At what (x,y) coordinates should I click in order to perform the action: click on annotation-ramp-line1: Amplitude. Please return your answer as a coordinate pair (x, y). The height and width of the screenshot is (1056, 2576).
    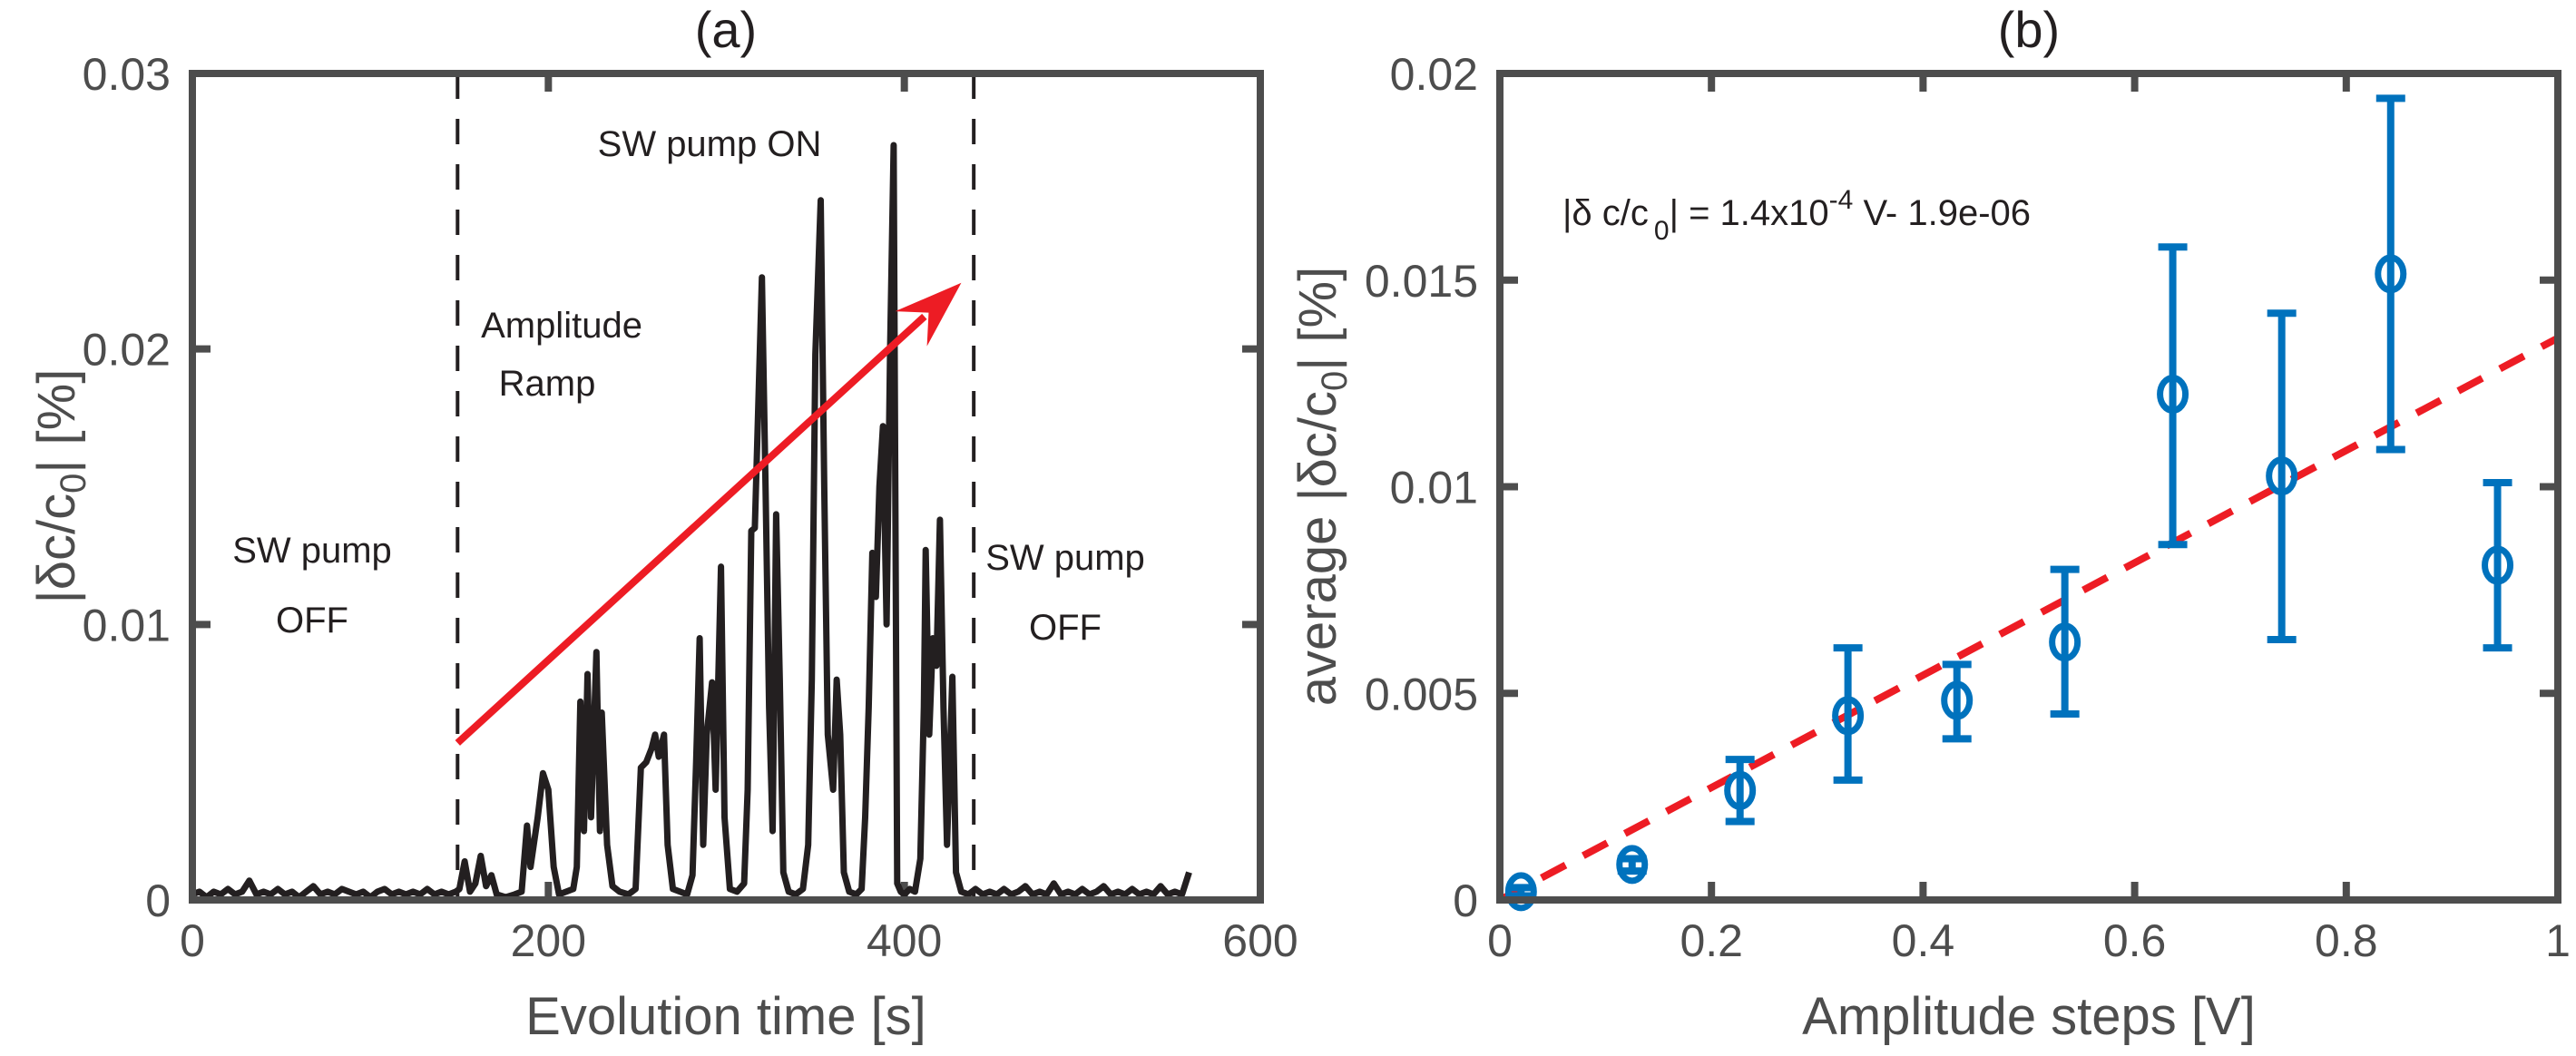
    Looking at the image, I should click on (561, 326).